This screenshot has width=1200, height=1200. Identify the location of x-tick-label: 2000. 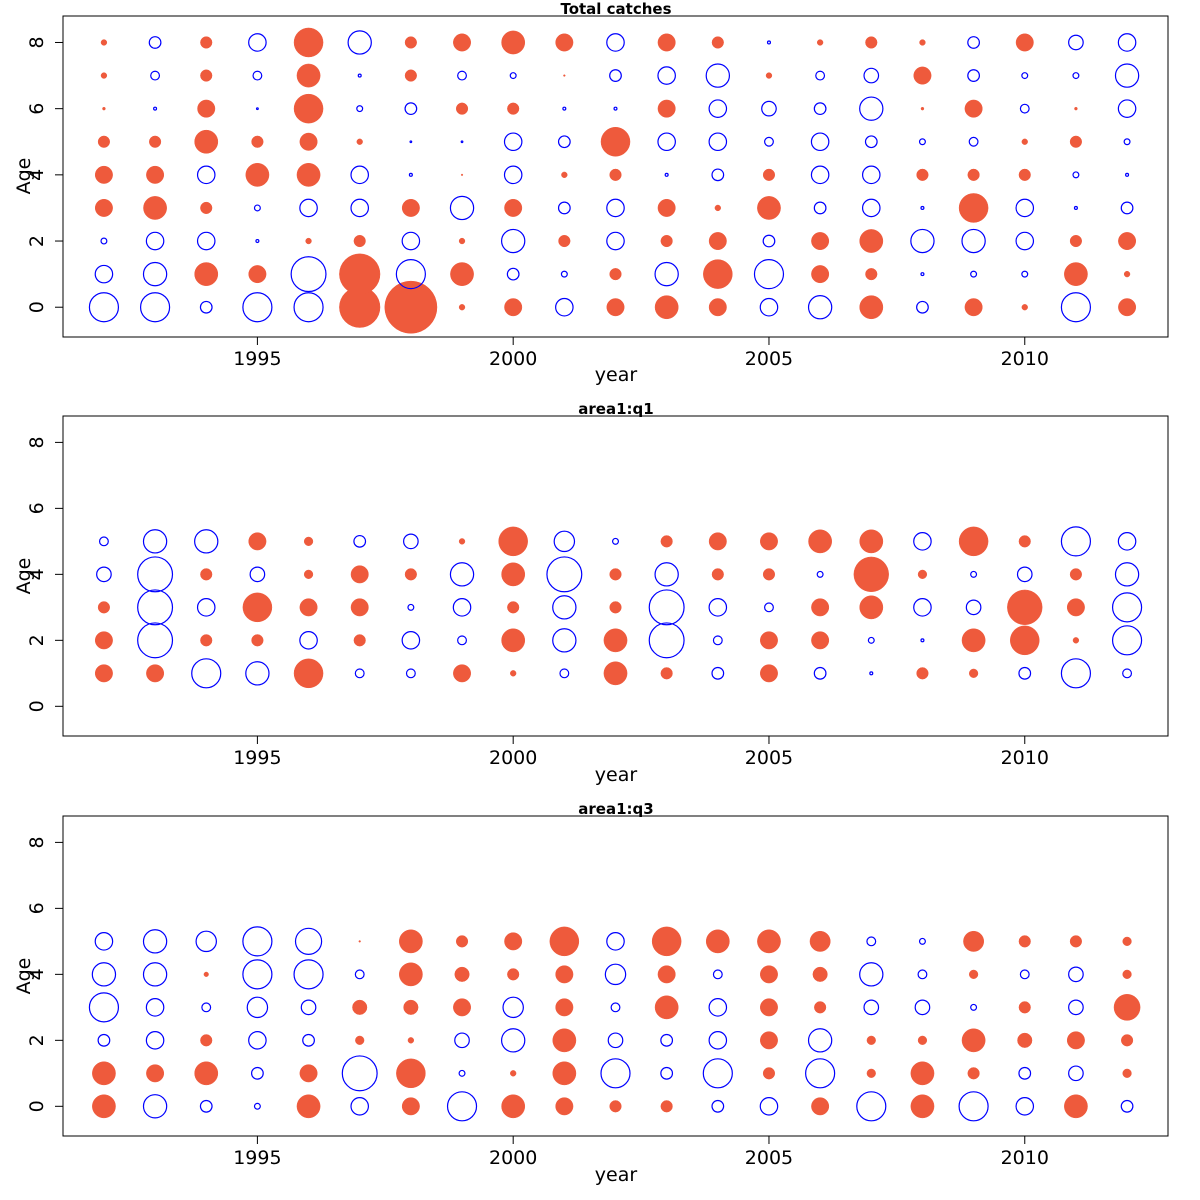
(513, 1158).